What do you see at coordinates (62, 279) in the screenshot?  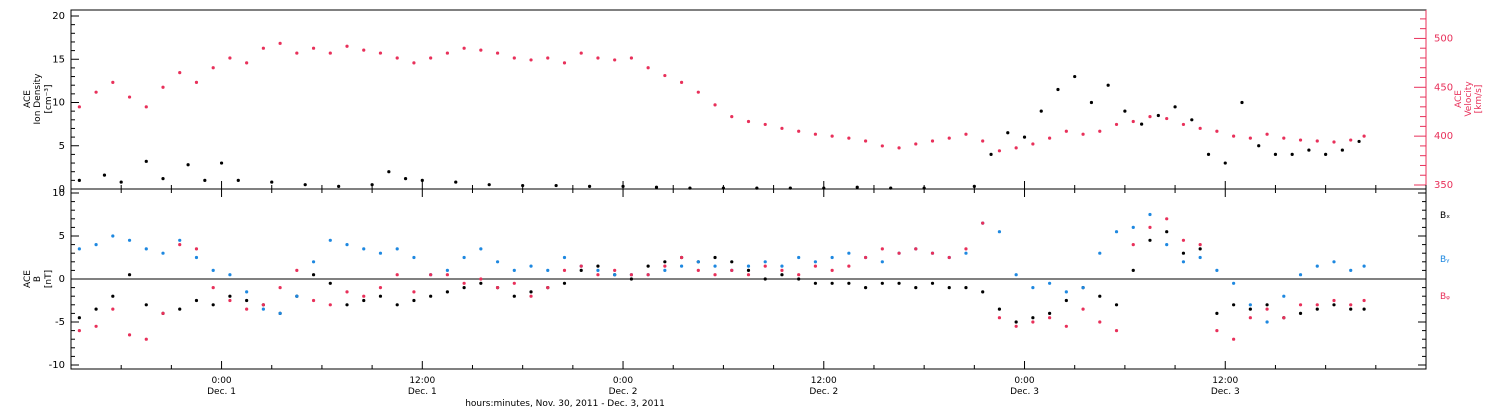 I see `bottom-ytick-label: 0` at bounding box center [62, 279].